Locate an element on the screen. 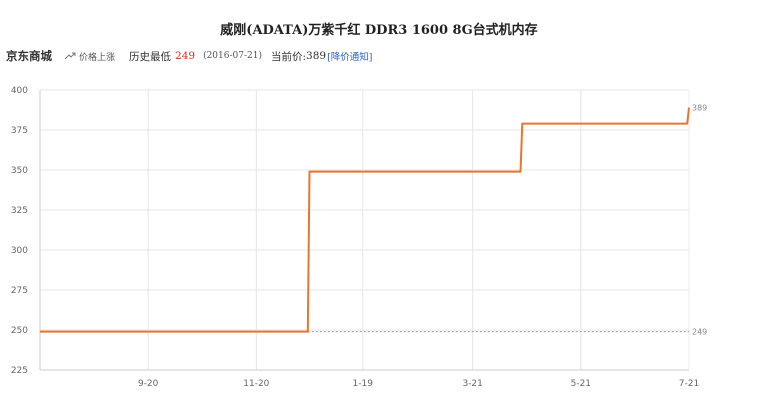 The width and height of the screenshot is (758, 399). lowest-price-reference-label: 249 is located at coordinates (699, 332).